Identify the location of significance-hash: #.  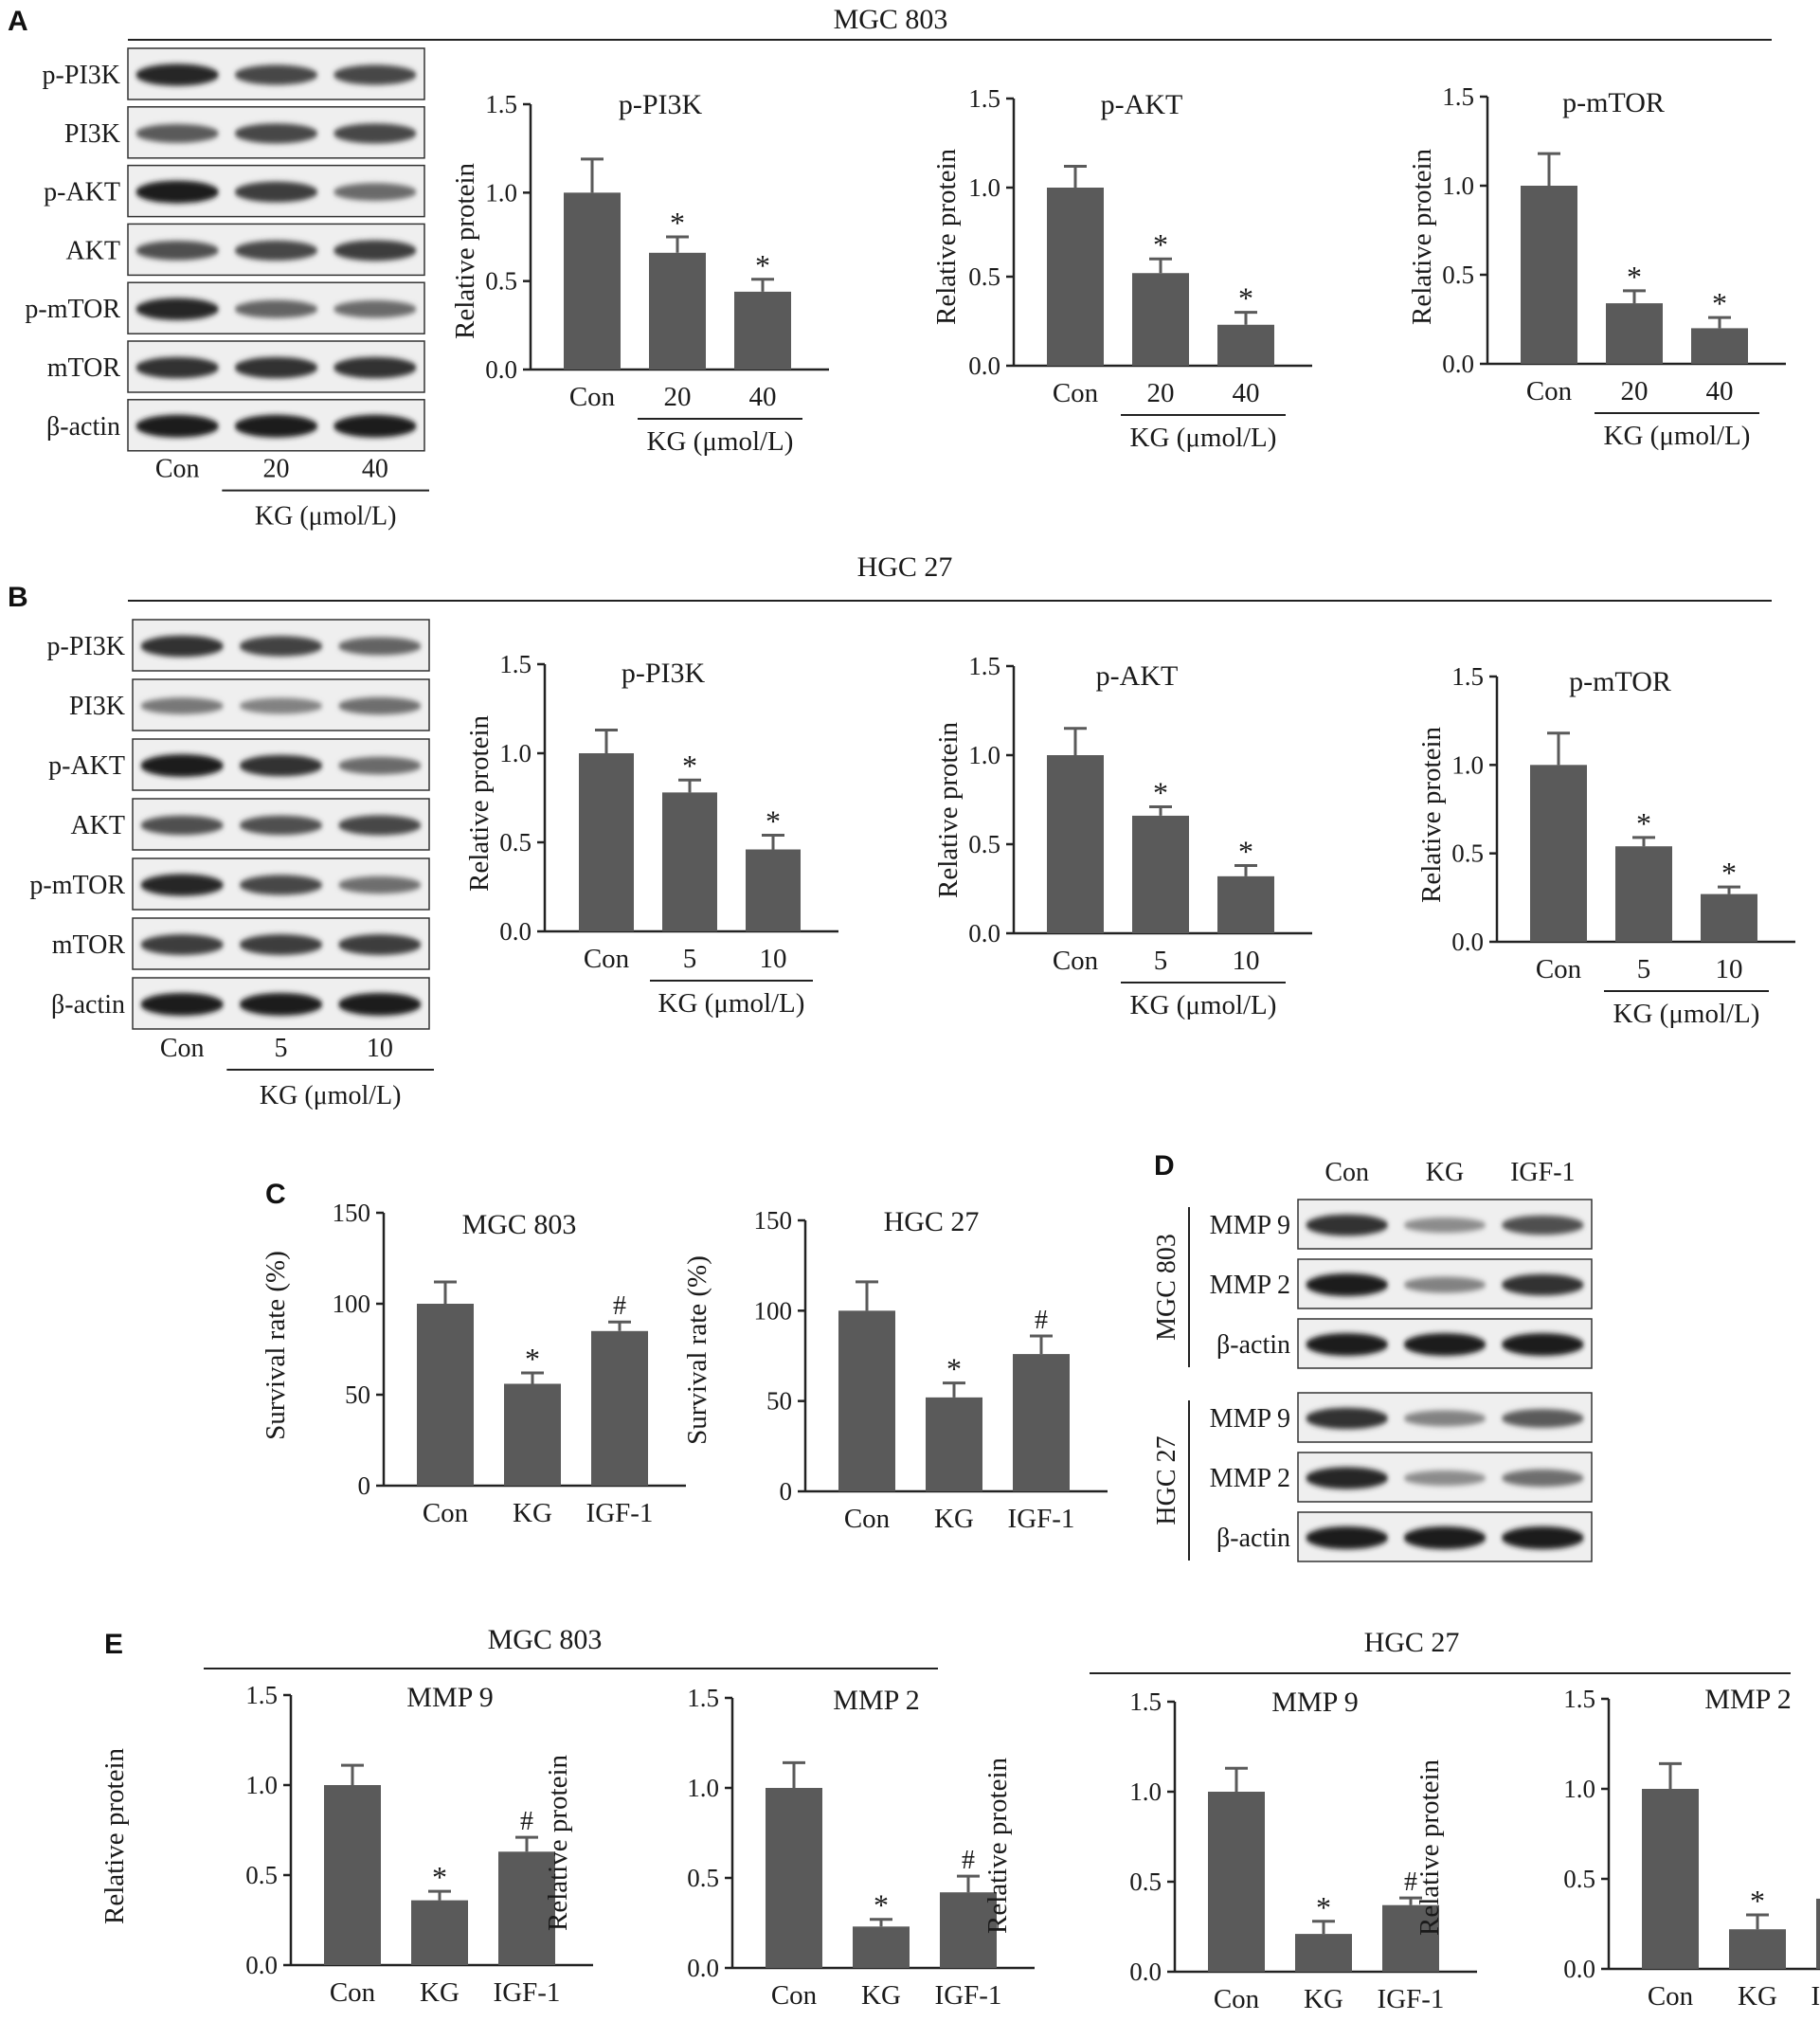
(969, 1861).